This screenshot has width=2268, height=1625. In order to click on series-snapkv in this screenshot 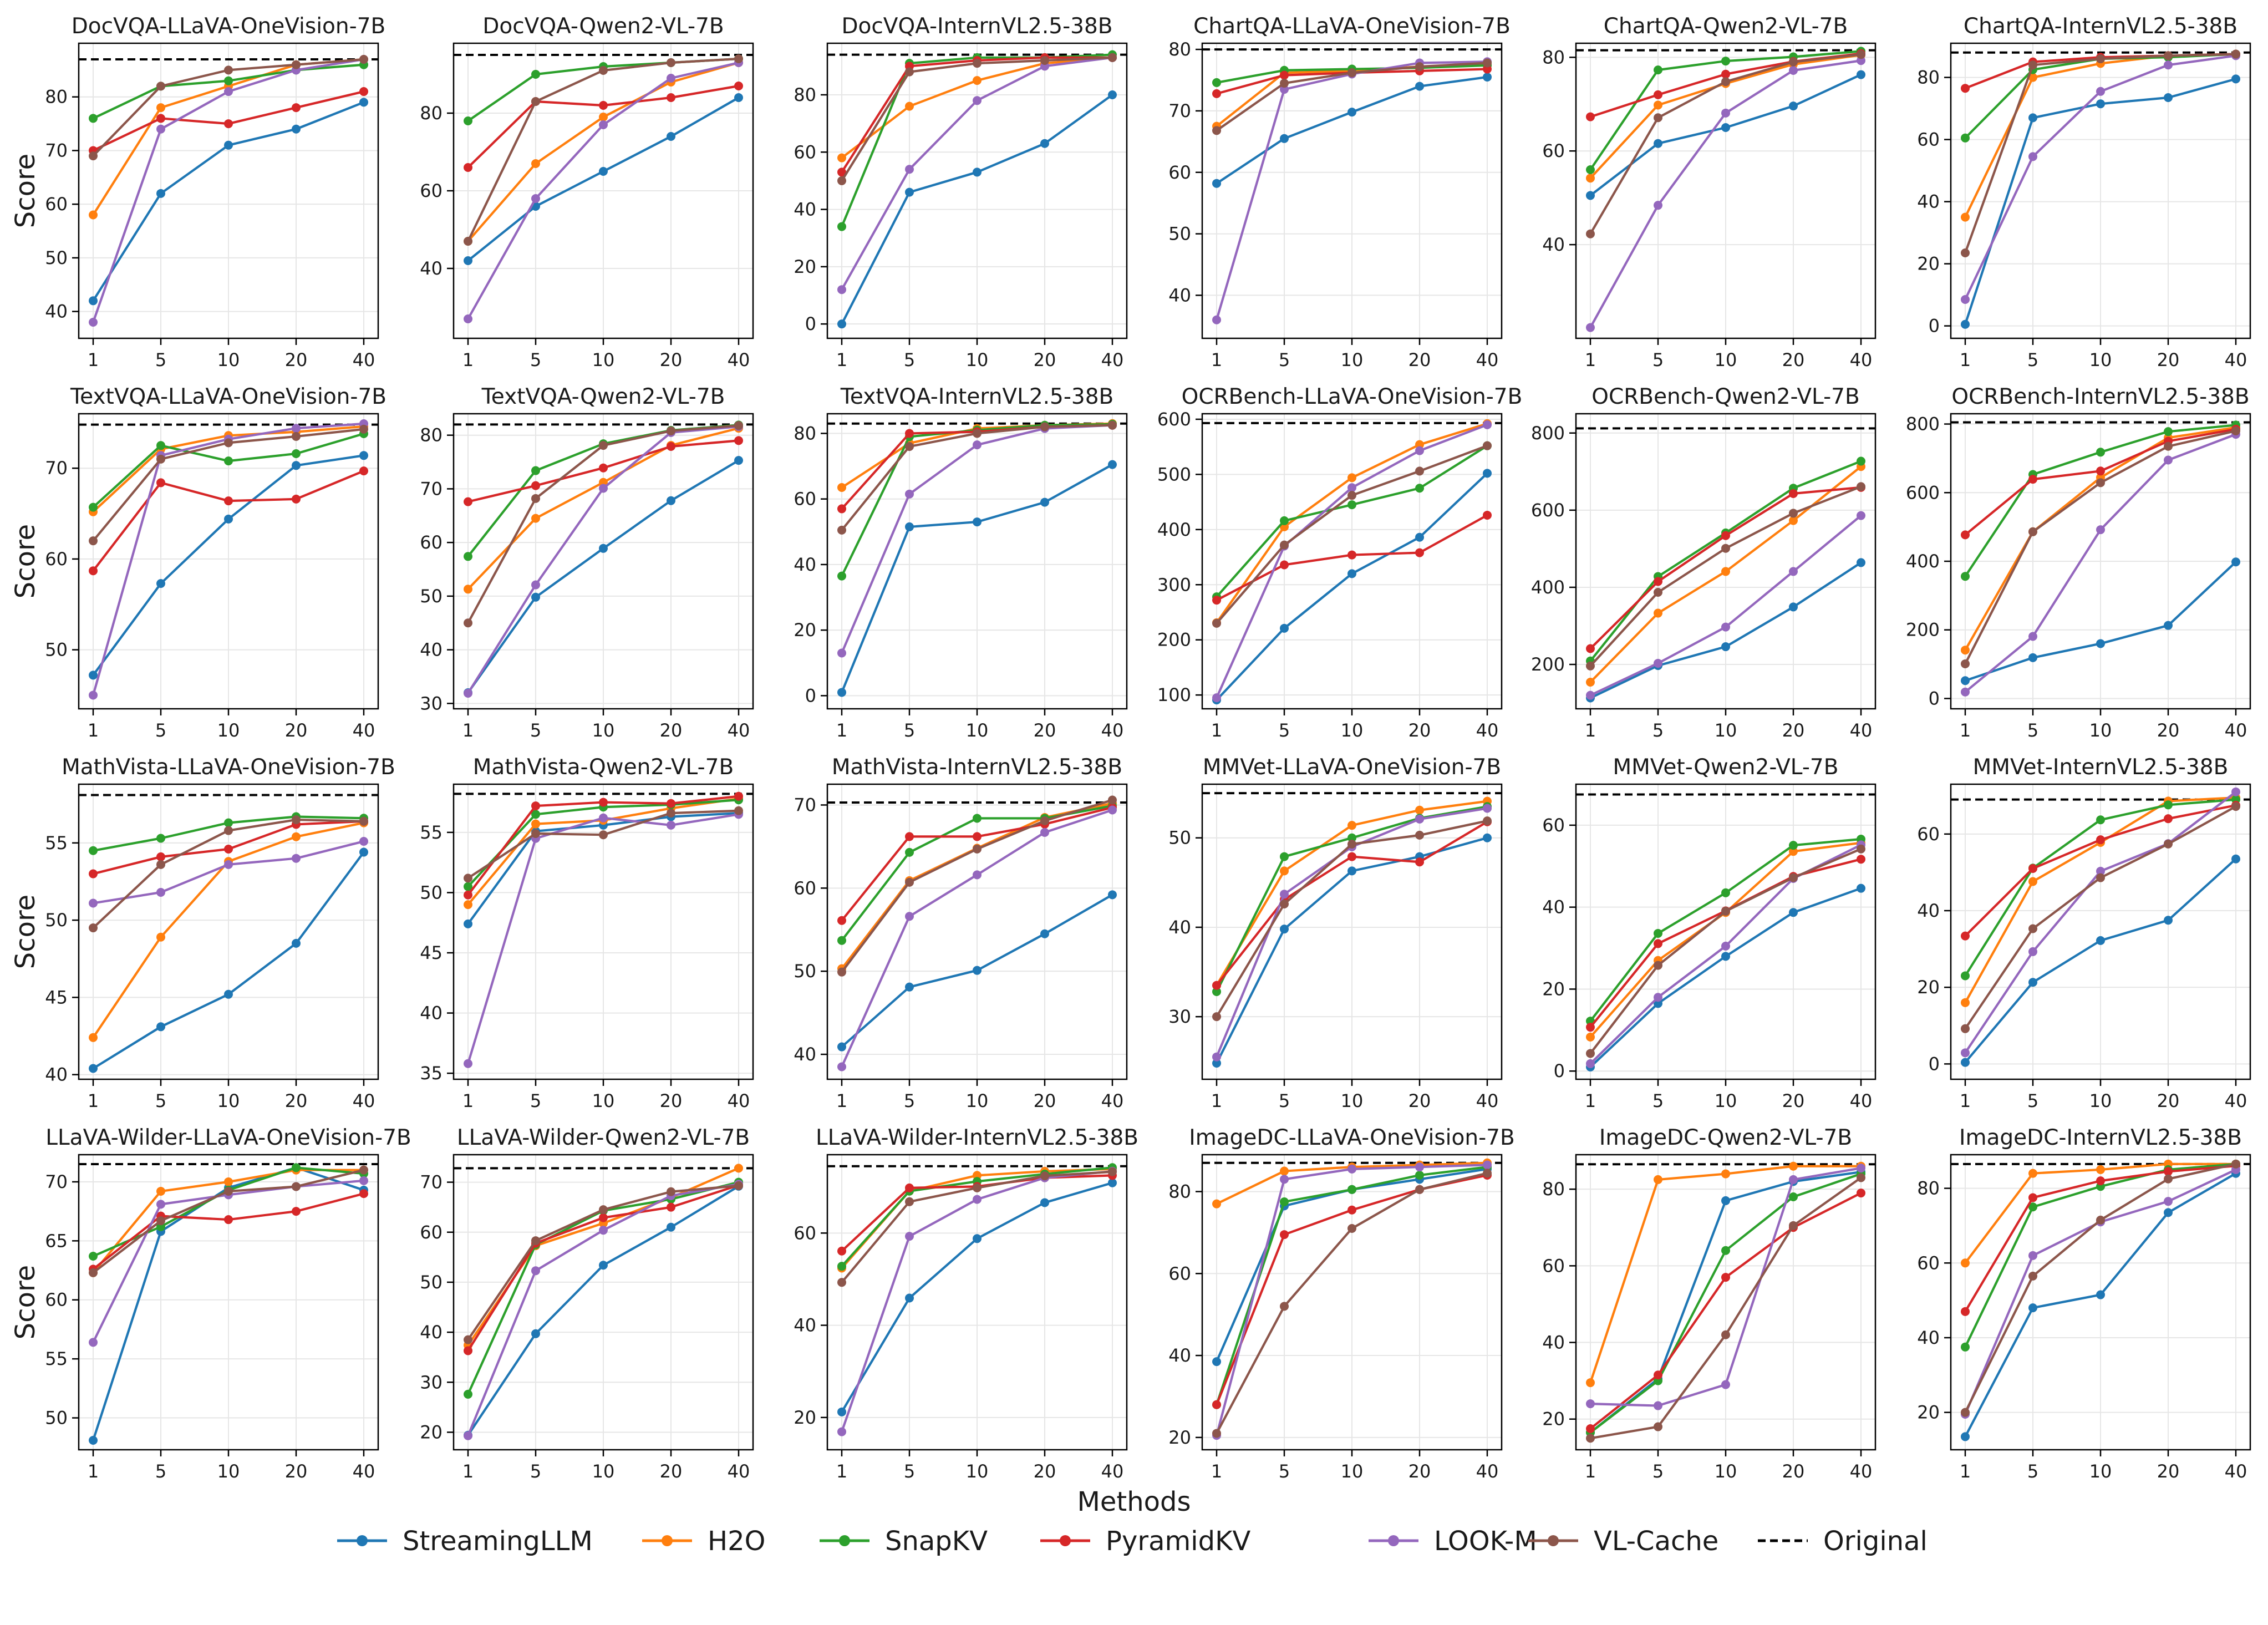, I will do `click(228, 470)`.